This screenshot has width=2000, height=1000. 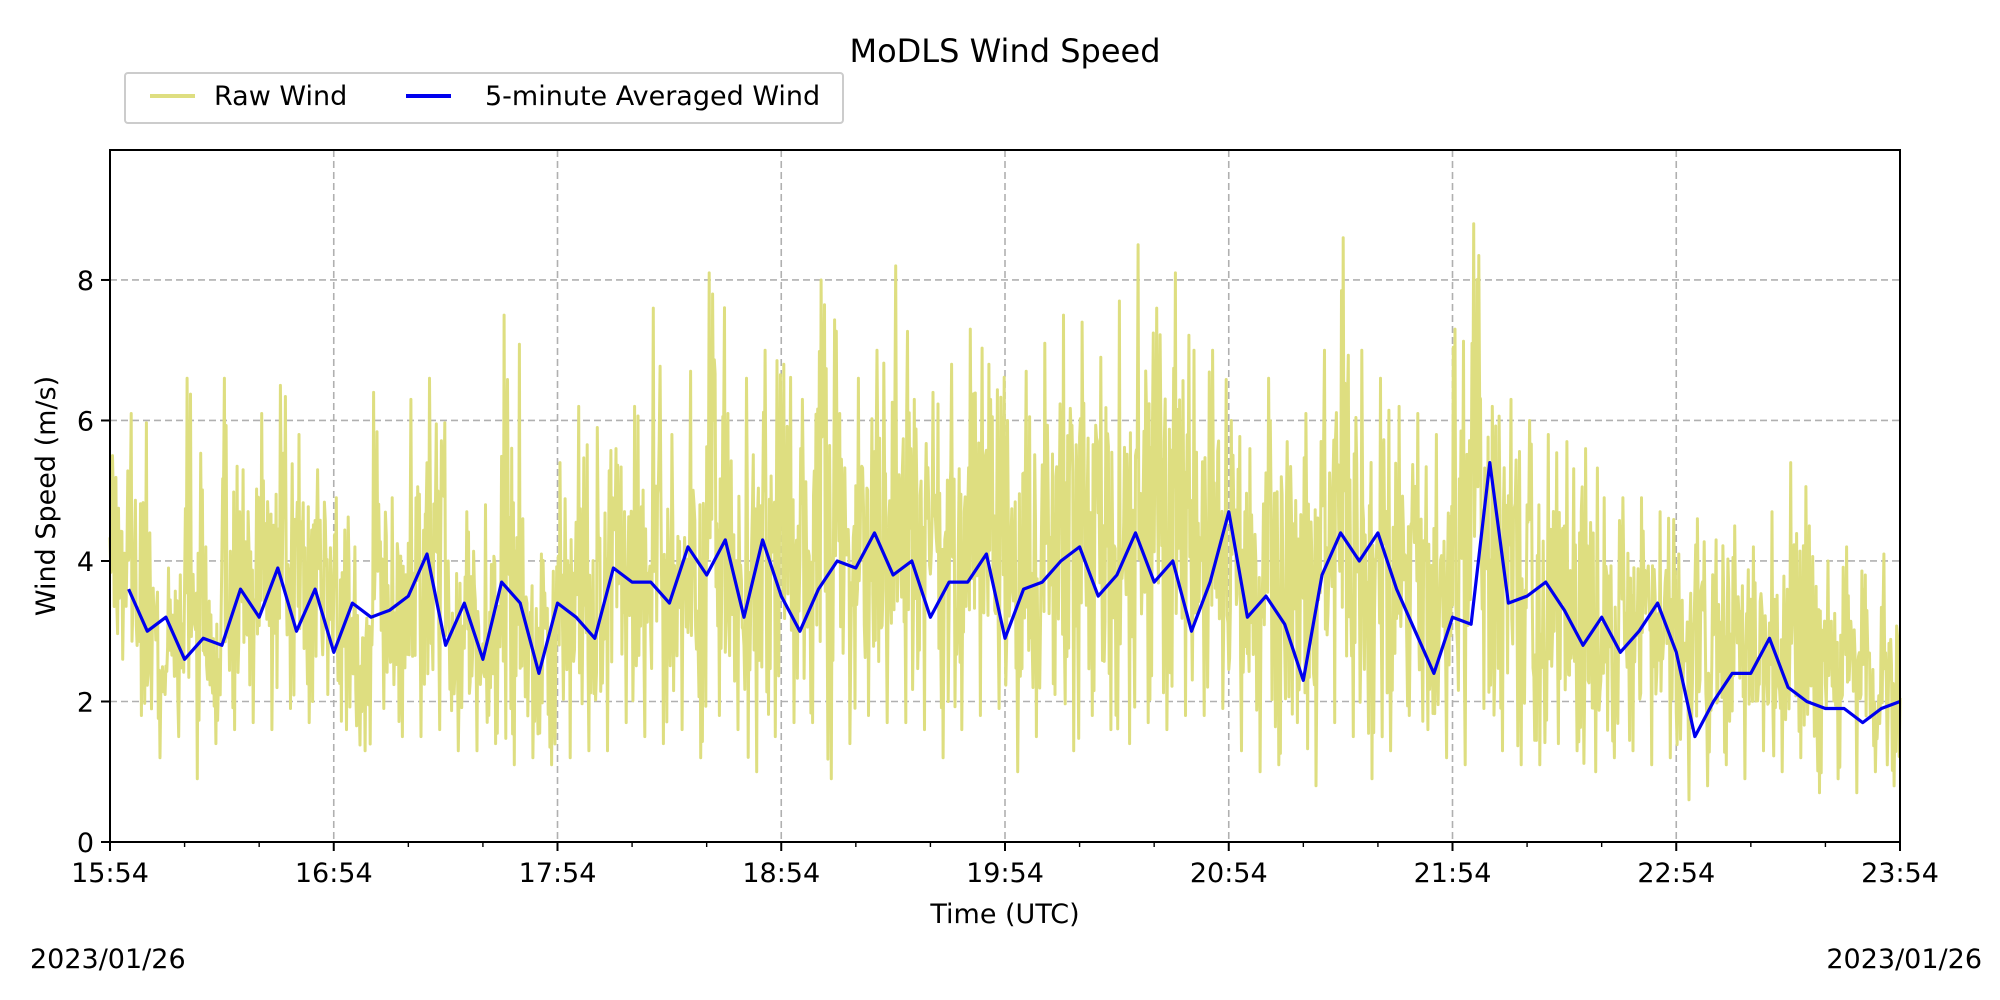 I want to click on y-tick-label: 8, so click(x=85, y=281).